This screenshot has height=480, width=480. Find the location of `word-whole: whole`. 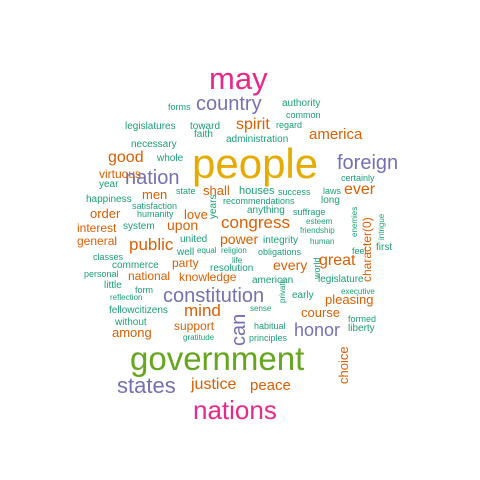

word-whole: whole is located at coordinates (170, 158).